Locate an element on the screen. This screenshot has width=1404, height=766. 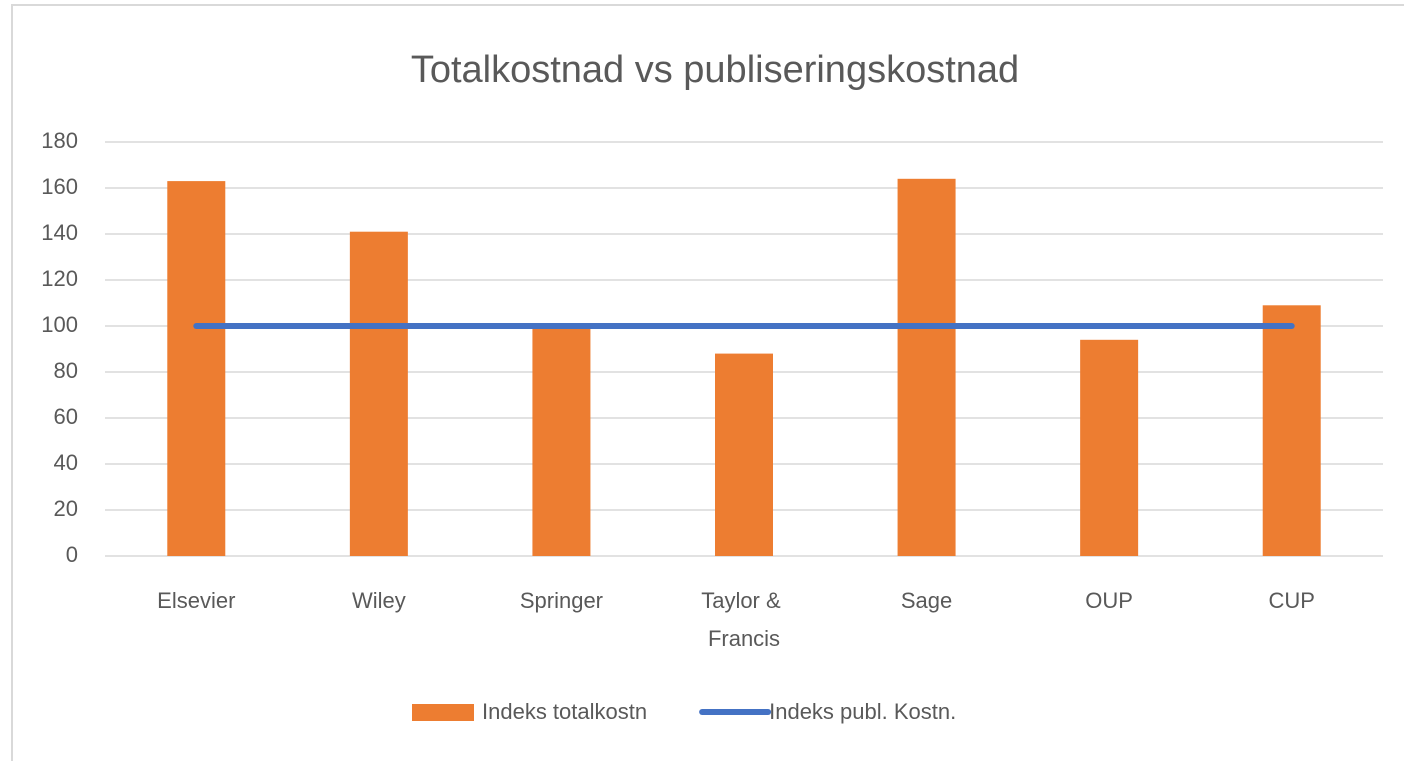
legend-swatch is located at coordinates (443, 712).